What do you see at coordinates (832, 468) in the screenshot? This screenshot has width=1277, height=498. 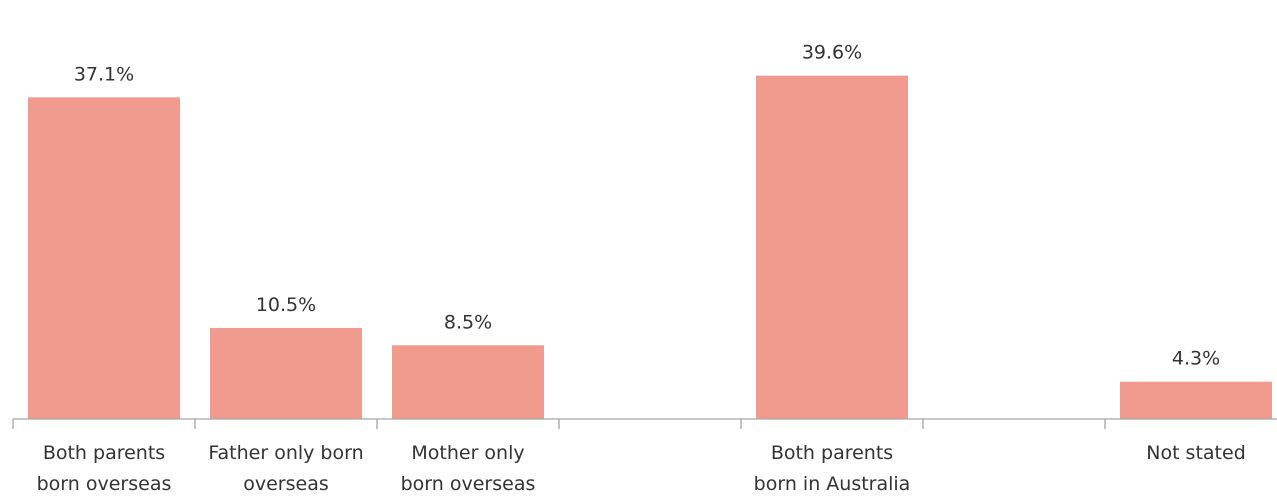 I see `category-label-5: Both parents born in Australia` at bounding box center [832, 468].